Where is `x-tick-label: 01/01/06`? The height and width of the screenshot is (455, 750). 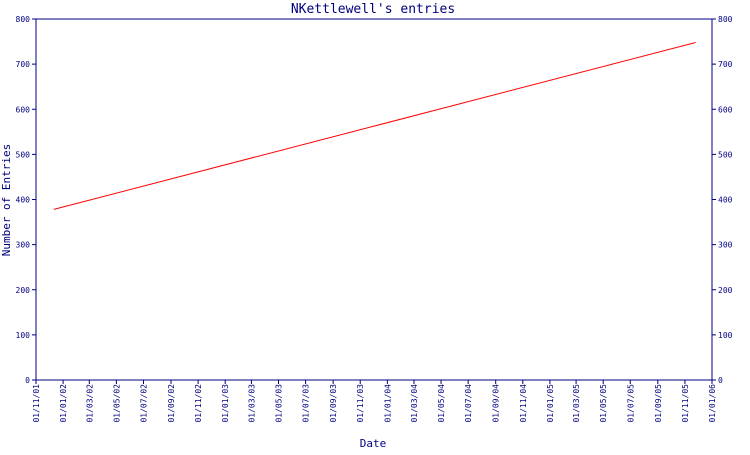
x-tick-label: 01/01/06 is located at coordinates (712, 403).